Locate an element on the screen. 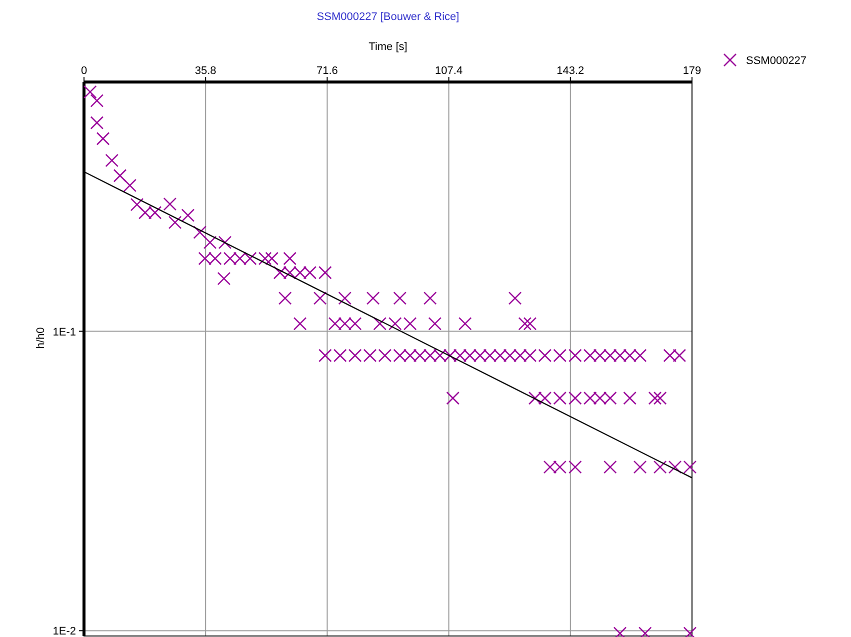  x-tick-label: 179 is located at coordinates (692, 71).